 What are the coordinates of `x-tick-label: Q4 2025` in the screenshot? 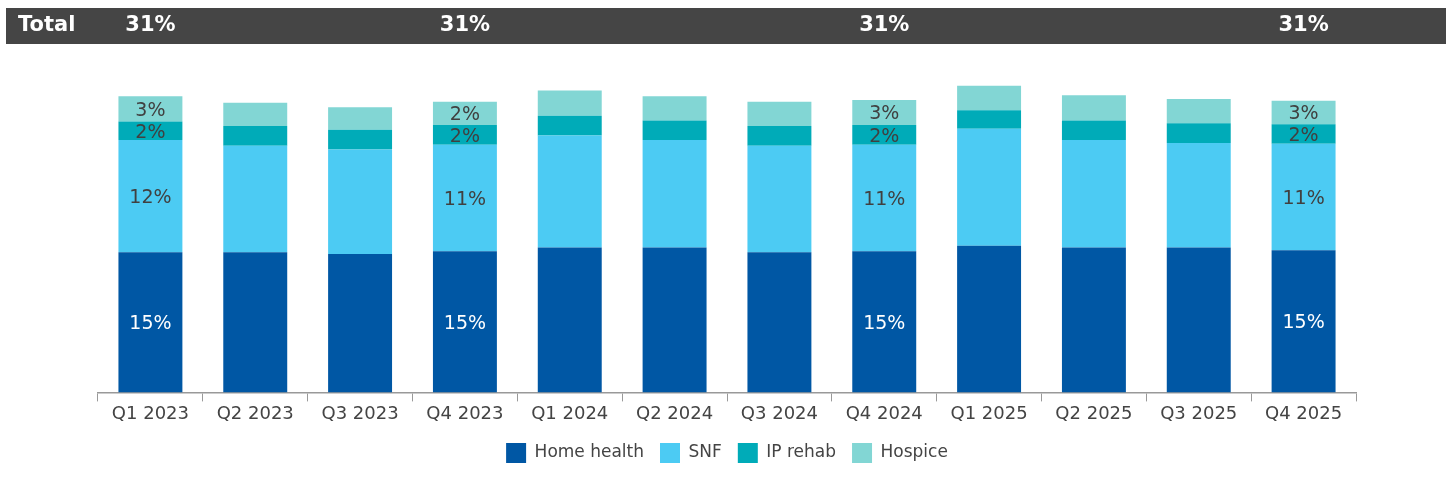 It's located at (1304, 412).